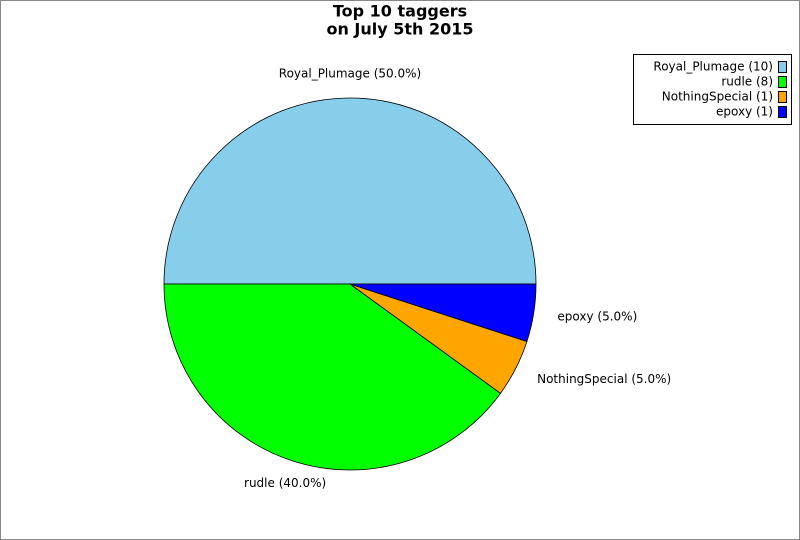 The width and height of the screenshot is (800, 540). Describe the element at coordinates (604, 379) in the screenshot. I see `slice-label: NothingSpecial (5.0%)` at that location.